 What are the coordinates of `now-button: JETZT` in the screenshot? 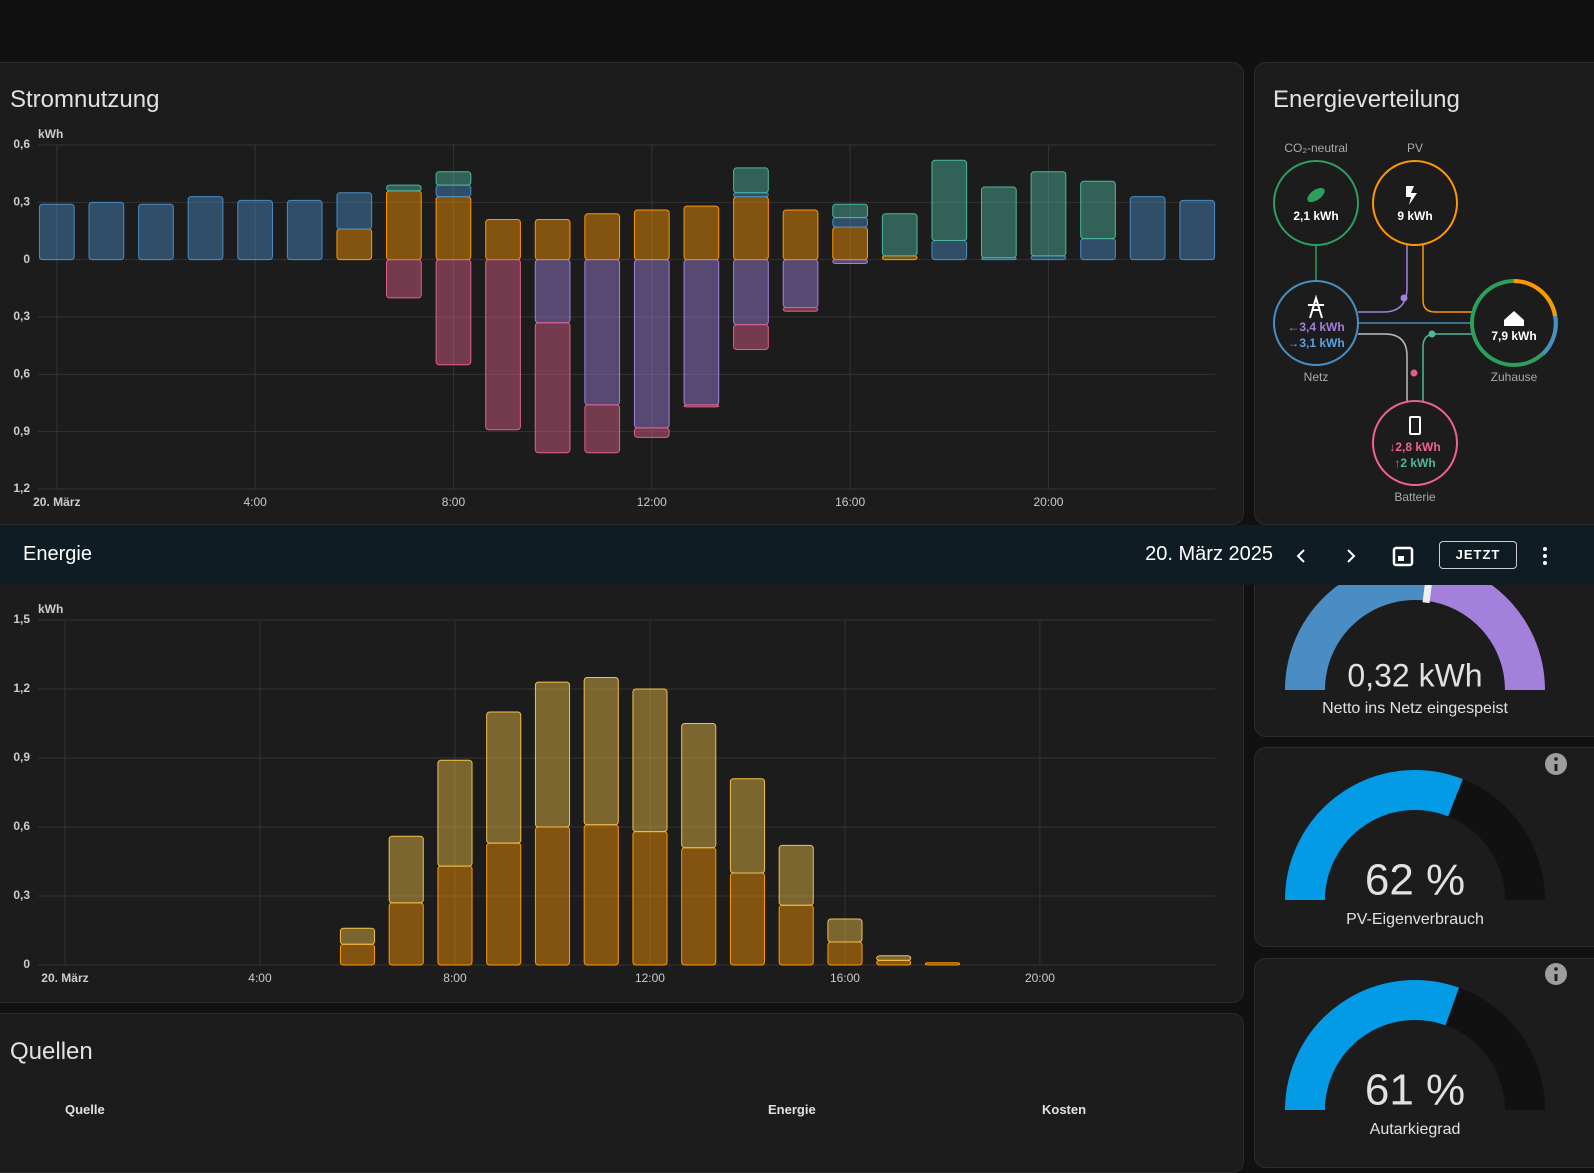 It's located at (1478, 555).